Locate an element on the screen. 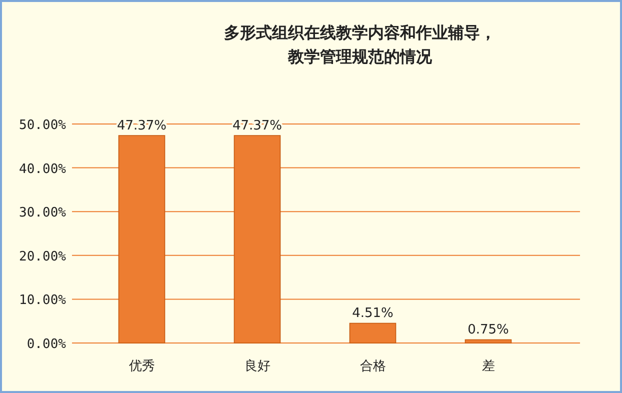 Image resolution: width=622 pixels, height=393 pixels. y-tick-label: 40.00% is located at coordinates (42, 169).